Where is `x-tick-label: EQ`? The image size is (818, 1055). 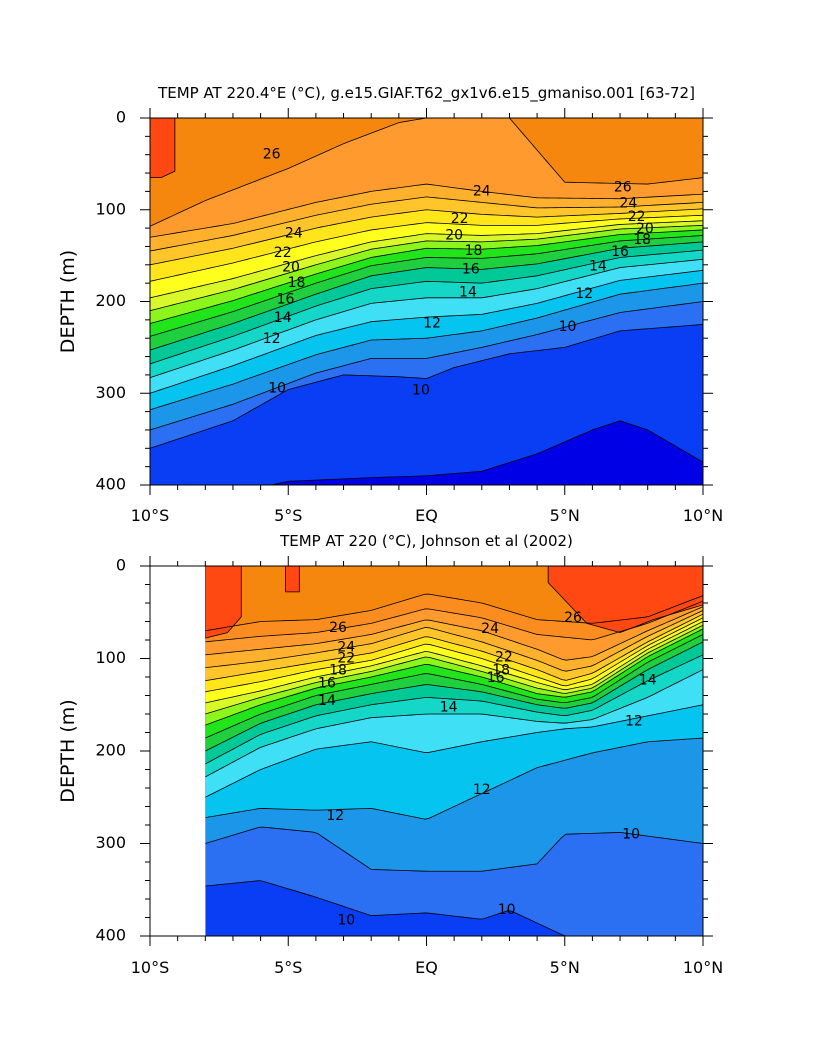
x-tick-label: EQ is located at coordinates (426, 967).